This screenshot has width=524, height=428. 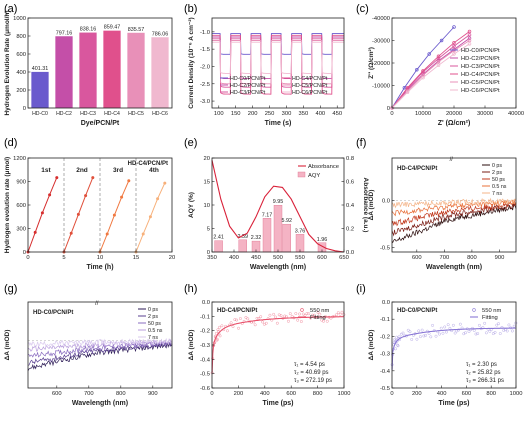 What do you see at coordinates (371, 345) in the screenshot?
I see `panel-i-ylabel: ΔA (mOD)` at bounding box center [371, 345].